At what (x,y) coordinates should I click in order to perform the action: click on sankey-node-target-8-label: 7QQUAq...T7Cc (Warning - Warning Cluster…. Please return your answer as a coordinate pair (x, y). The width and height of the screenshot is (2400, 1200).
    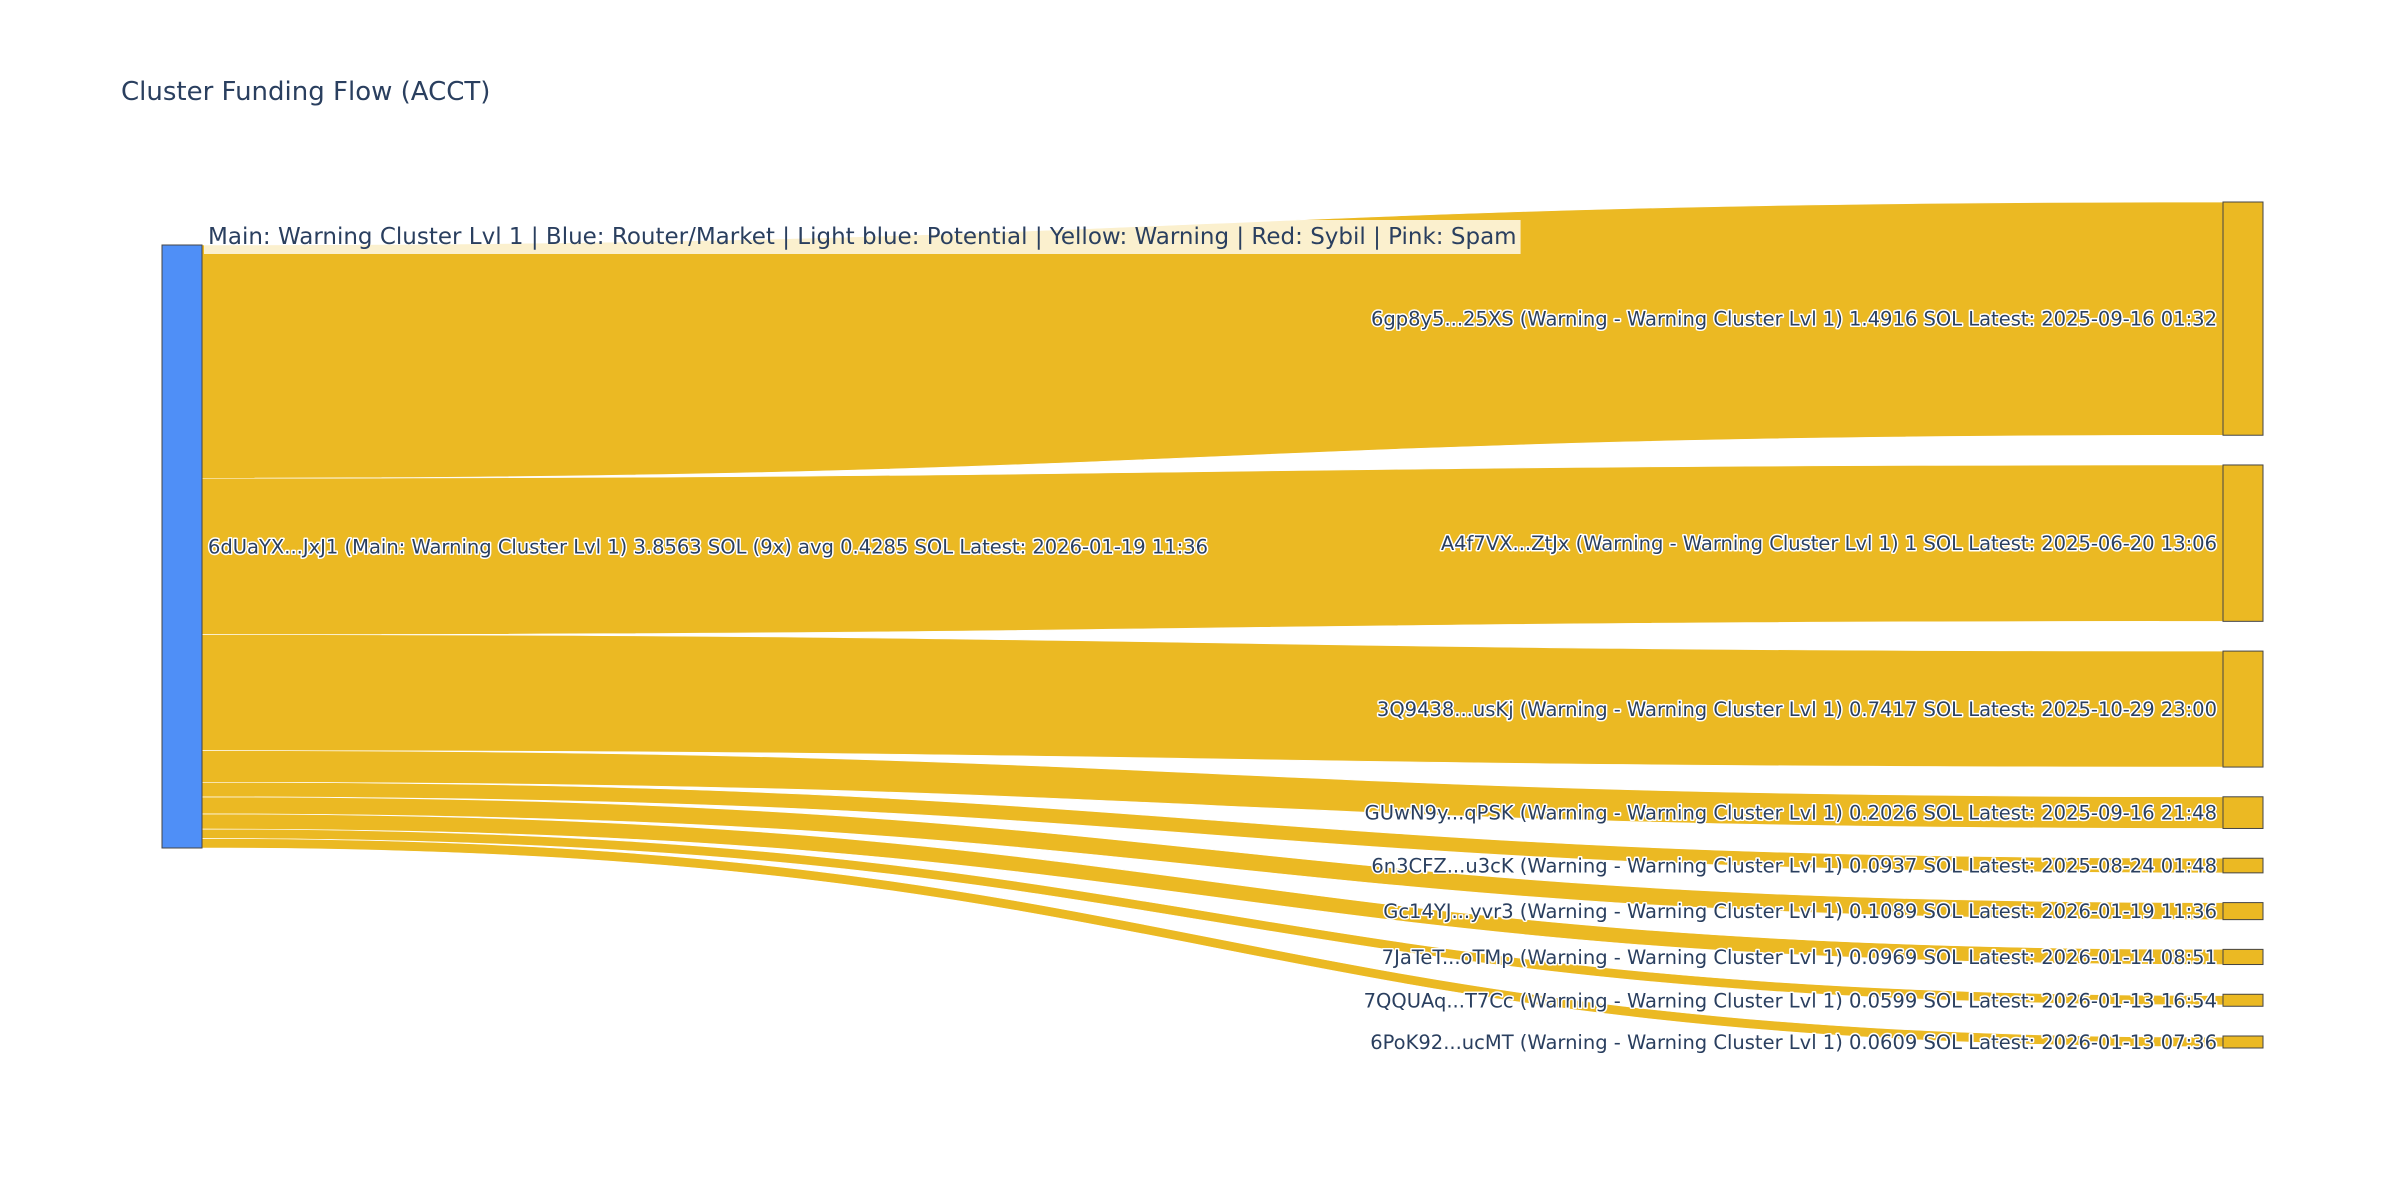
    Looking at the image, I should click on (1790, 1000).